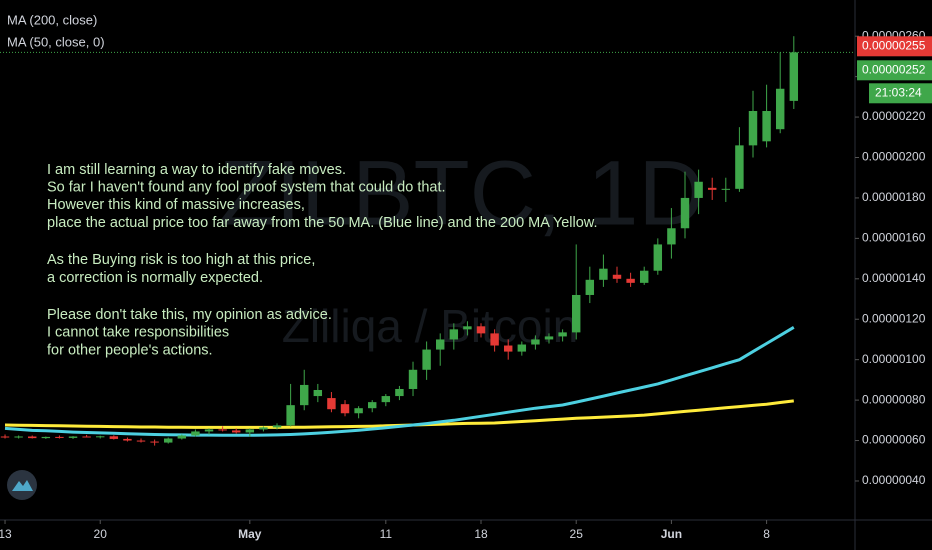 This screenshot has height=550, width=932. I want to click on x-tick-label: 8, so click(766, 534).